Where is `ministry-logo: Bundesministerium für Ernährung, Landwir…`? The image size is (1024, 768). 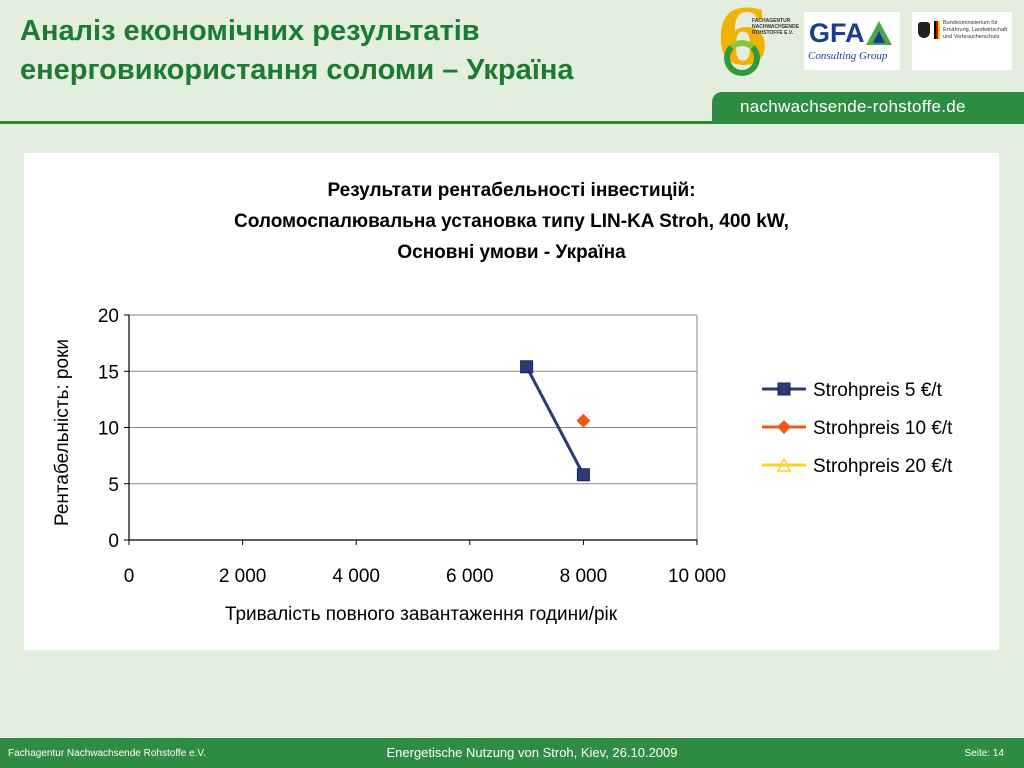
ministry-logo: Bundesministerium für Ernährung, Landwir… is located at coordinates (962, 41).